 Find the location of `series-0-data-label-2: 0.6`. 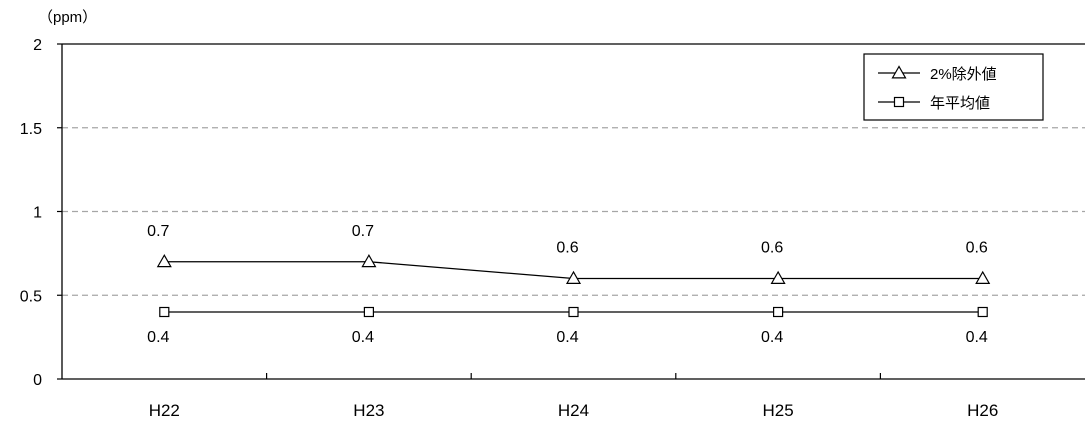

series-0-data-label-2: 0.6 is located at coordinates (567, 248).